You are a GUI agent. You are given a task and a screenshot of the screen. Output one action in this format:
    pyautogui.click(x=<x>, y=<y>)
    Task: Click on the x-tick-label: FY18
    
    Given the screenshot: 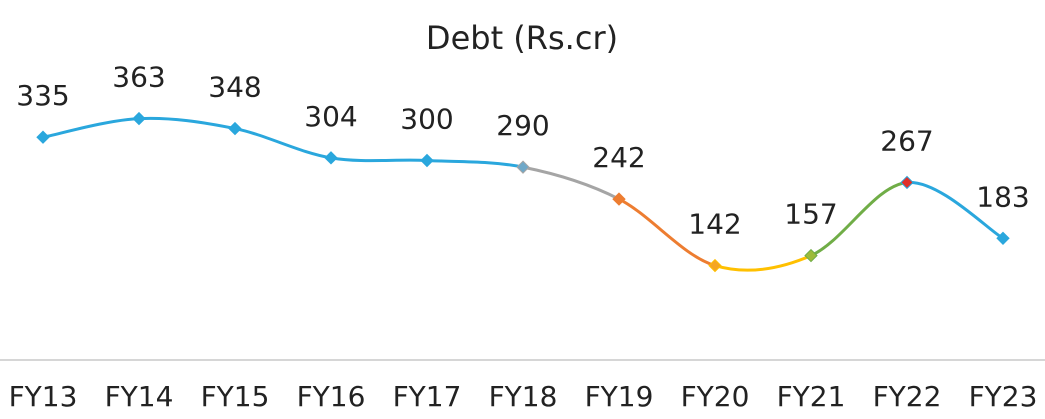 What is the action you would take?
    pyautogui.click(x=523, y=396)
    